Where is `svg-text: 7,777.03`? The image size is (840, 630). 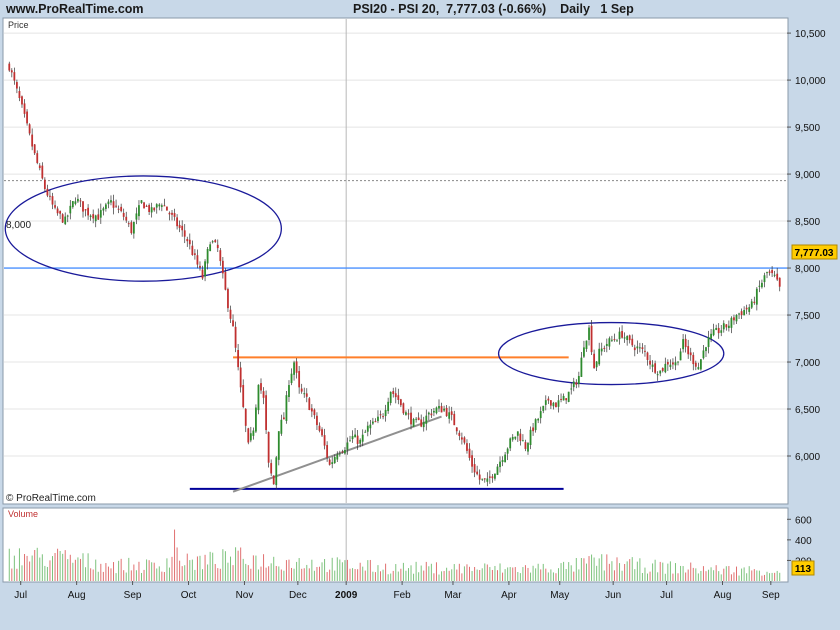
svg-text: 7,777.03 is located at coordinates (814, 253).